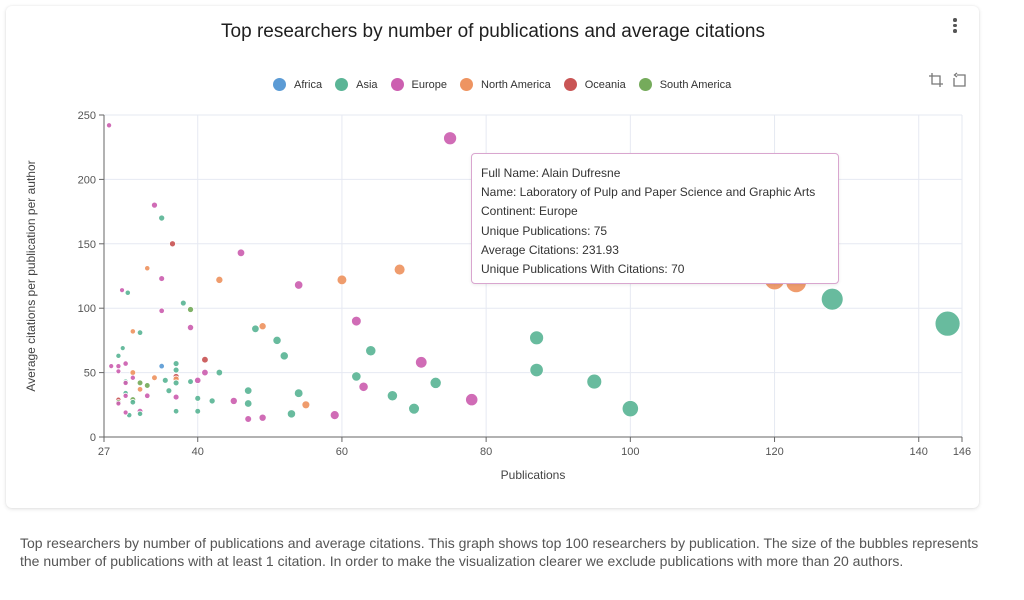 This screenshot has height=600, width=1024. Describe the element at coordinates (959, 80) in the screenshot. I see `reset-zoom-icon` at that location.